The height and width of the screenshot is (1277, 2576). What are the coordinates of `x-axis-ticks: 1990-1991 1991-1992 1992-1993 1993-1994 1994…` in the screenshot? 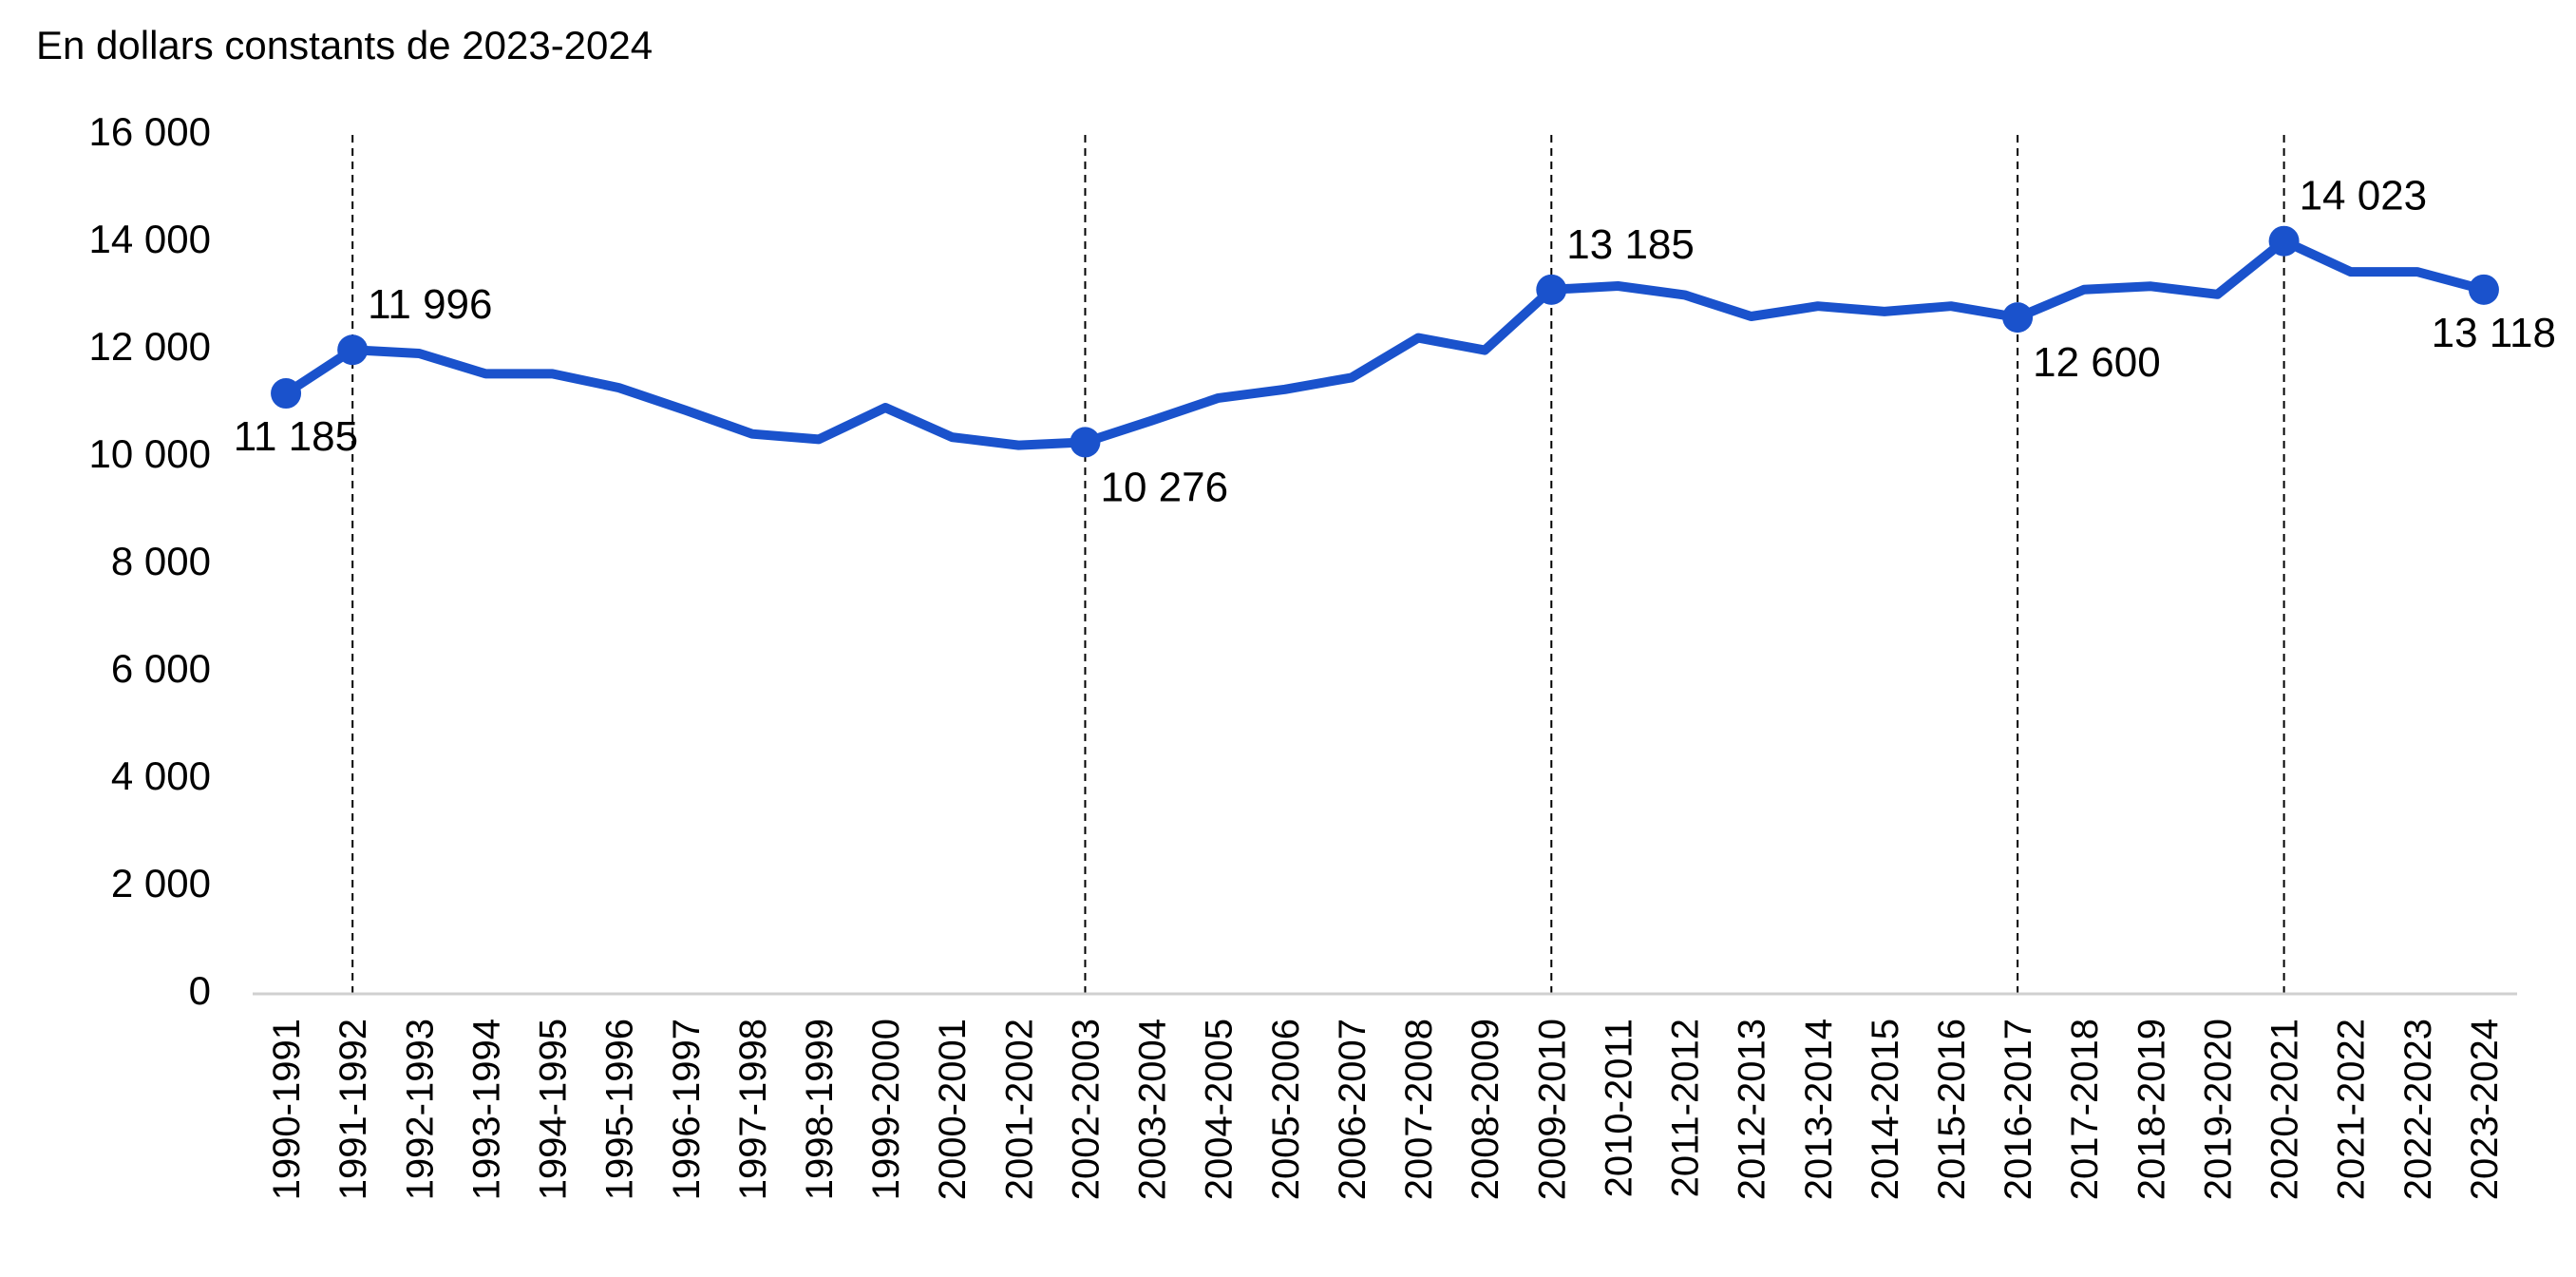 It's located at (1386, 1109).